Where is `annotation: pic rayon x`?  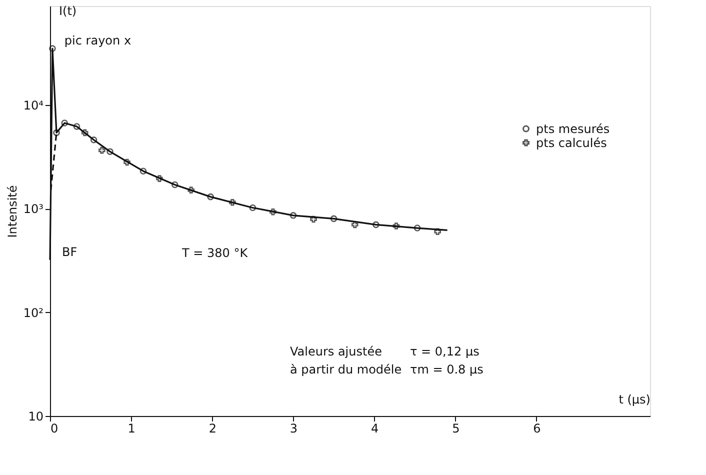 annotation: pic rayon x is located at coordinates (98, 41).